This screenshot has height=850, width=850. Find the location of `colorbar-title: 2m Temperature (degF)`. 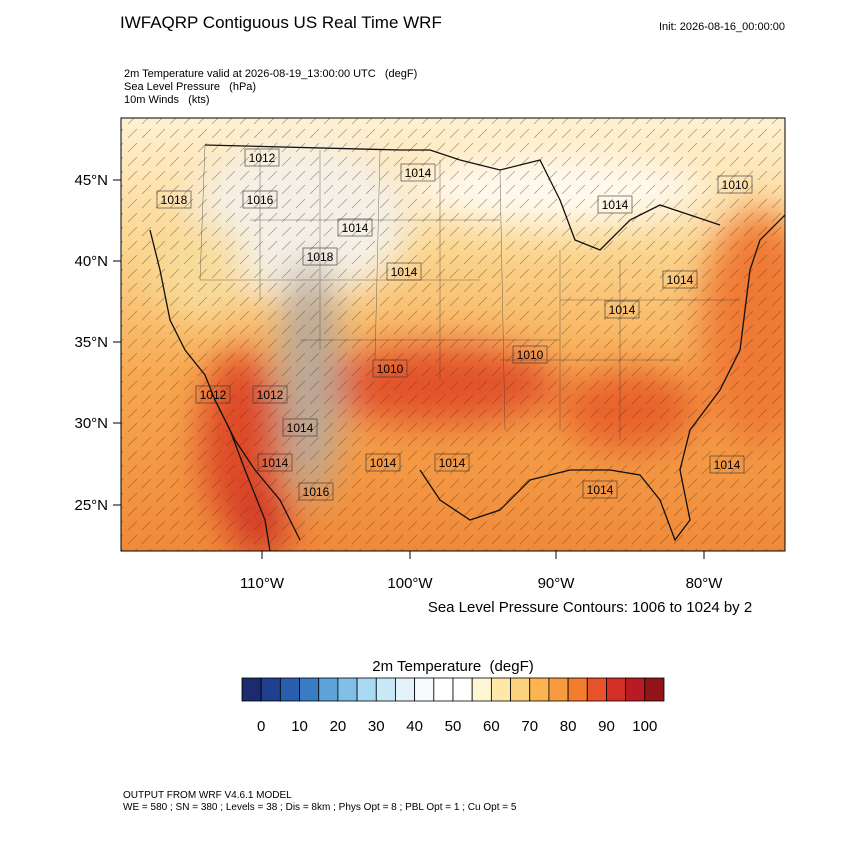

colorbar-title: 2m Temperature (degF) is located at coordinates (452, 666).